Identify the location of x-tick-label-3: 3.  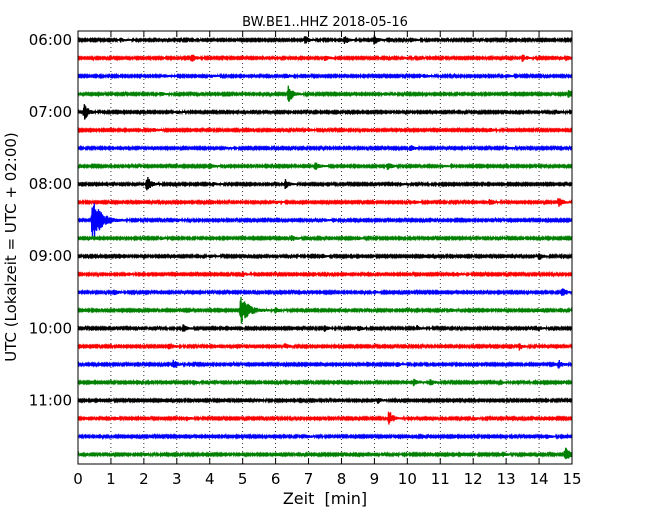
(177, 479).